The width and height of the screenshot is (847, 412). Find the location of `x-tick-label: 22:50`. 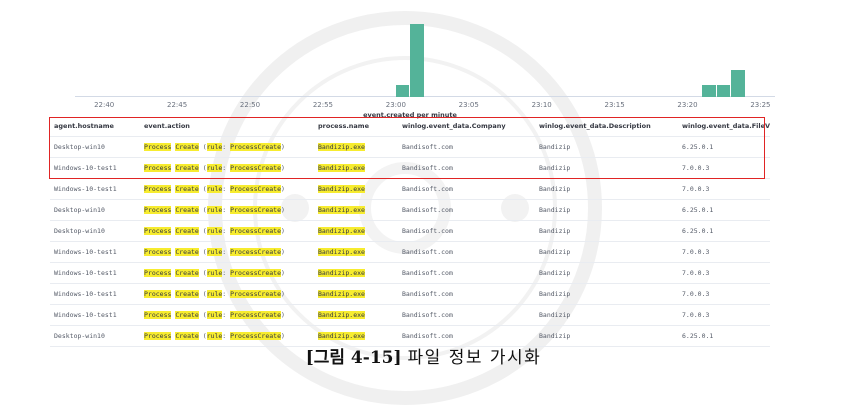

x-tick-label: 22:50 is located at coordinates (250, 105).